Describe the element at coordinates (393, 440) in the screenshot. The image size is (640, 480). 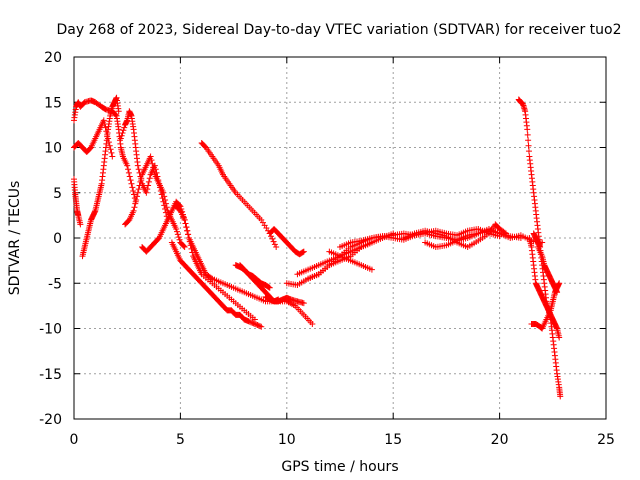
I see `x-tick-label: 15` at that location.